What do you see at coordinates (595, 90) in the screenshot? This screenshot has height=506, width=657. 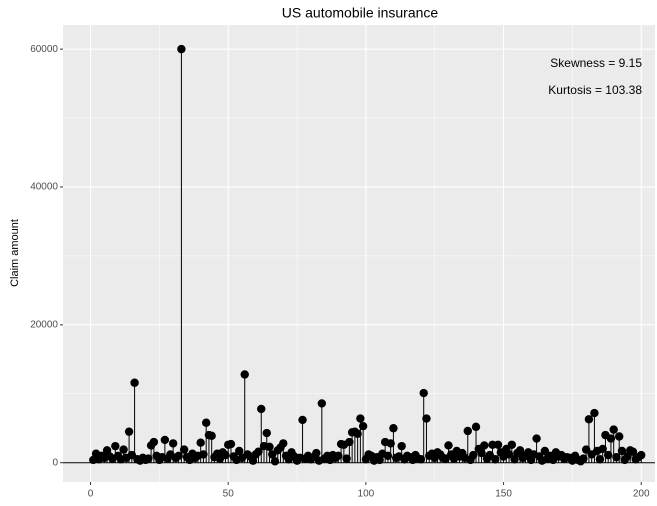 I see `annotation: Kurtosis = 103.38` at bounding box center [595, 90].